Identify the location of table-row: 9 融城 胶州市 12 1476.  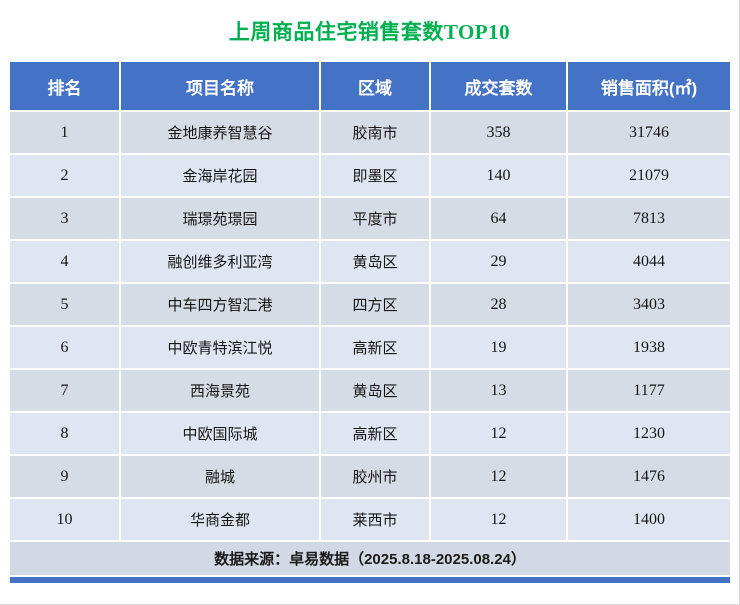
(370, 476).